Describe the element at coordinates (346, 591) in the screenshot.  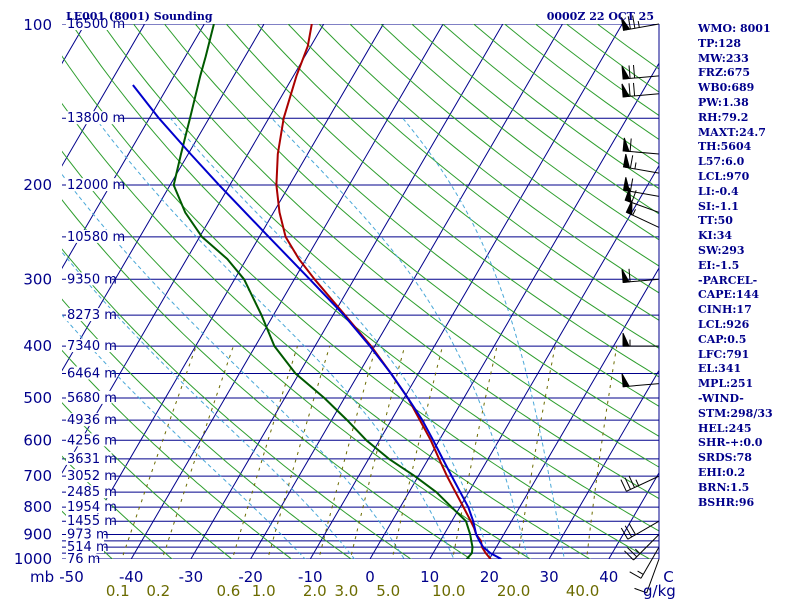
I see `mixing-ratio-tick-label: 3.0` at that location.